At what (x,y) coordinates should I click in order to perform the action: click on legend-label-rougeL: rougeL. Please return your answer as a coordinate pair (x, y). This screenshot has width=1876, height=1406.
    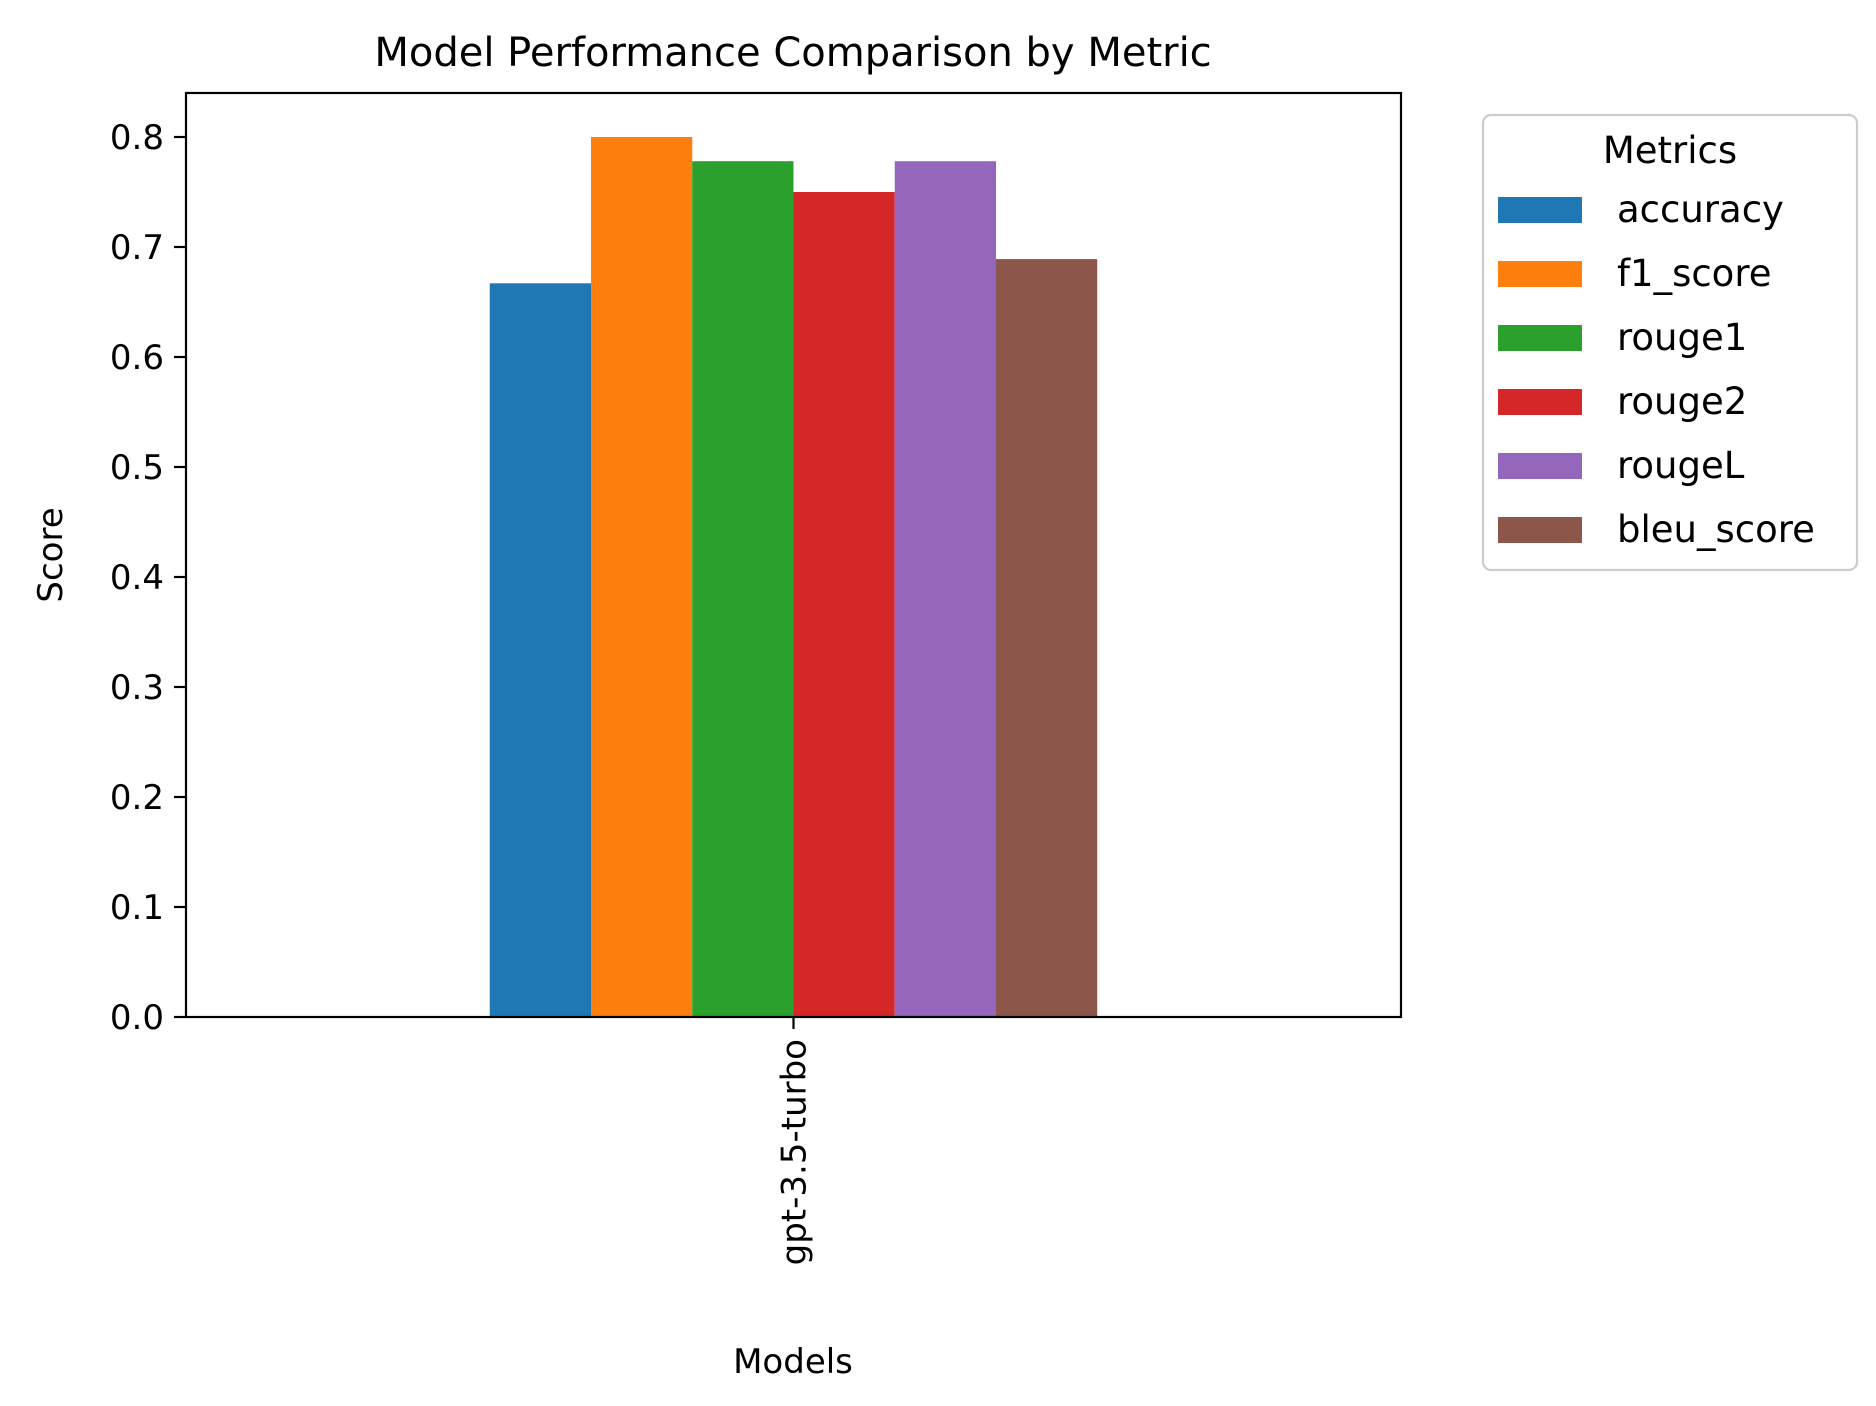
    Looking at the image, I should click on (1681, 465).